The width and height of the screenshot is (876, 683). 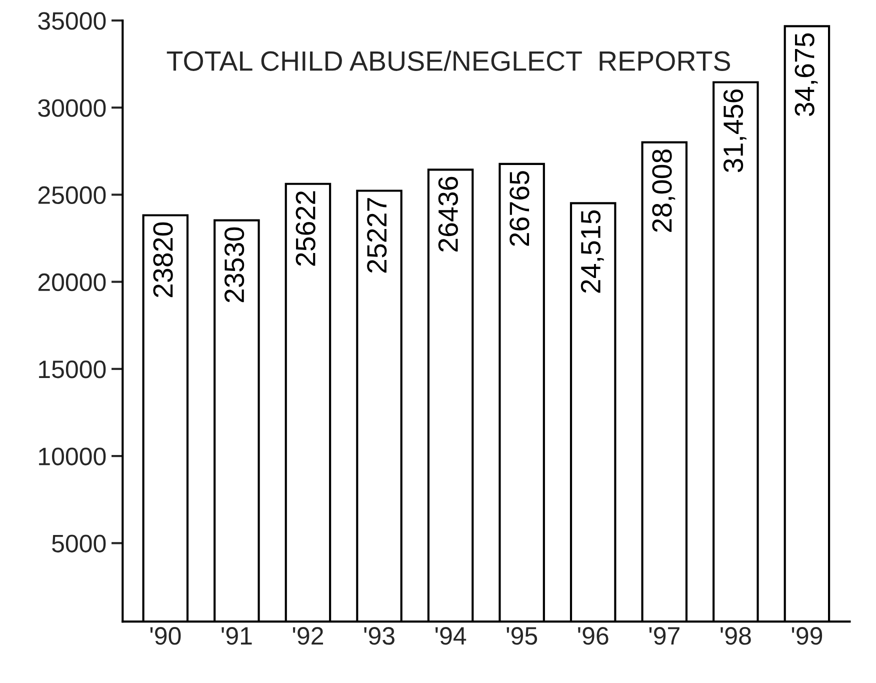 What do you see at coordinates (72, 195) in the screenshot?
I see `y-tick-label: 25000` at bounding box center [72, 195].